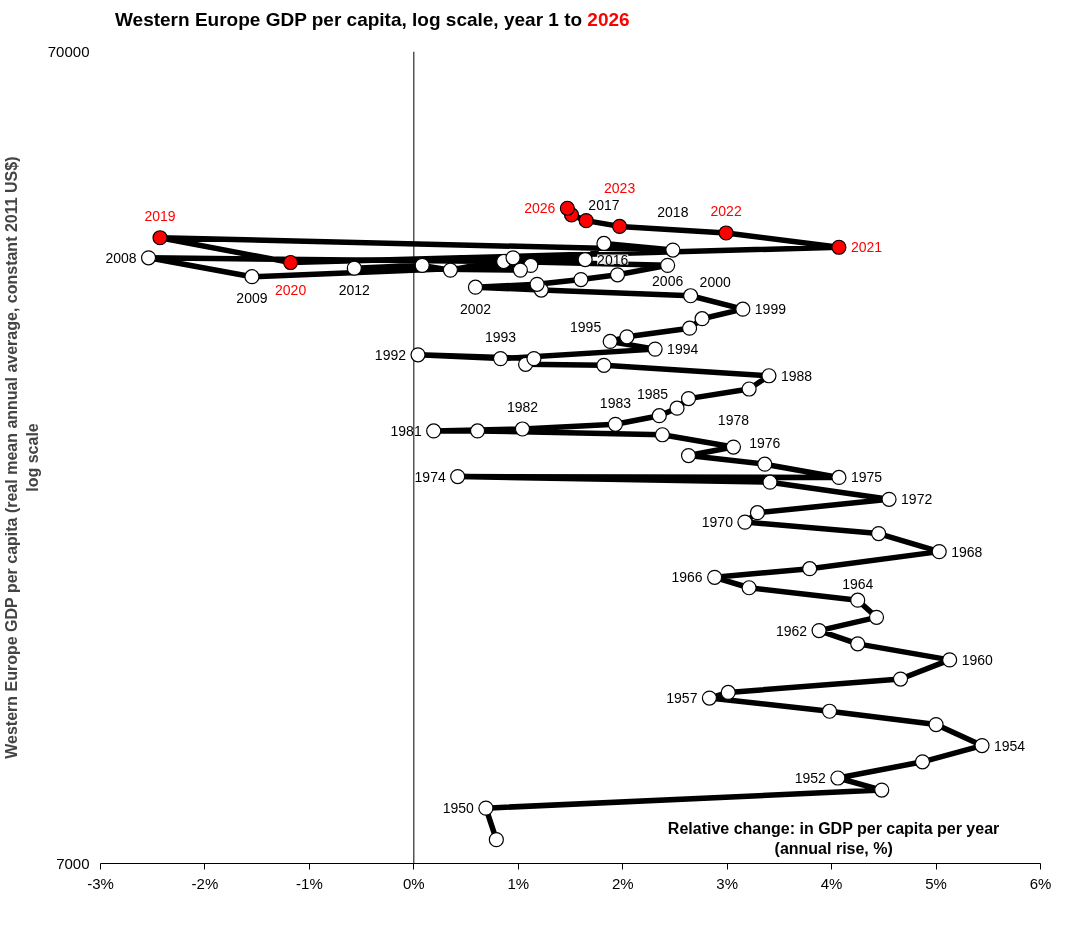 Image resolution: width=1088 pixels, height=930 pixels. I want to click on annotation: 1978, so click(733, 420).